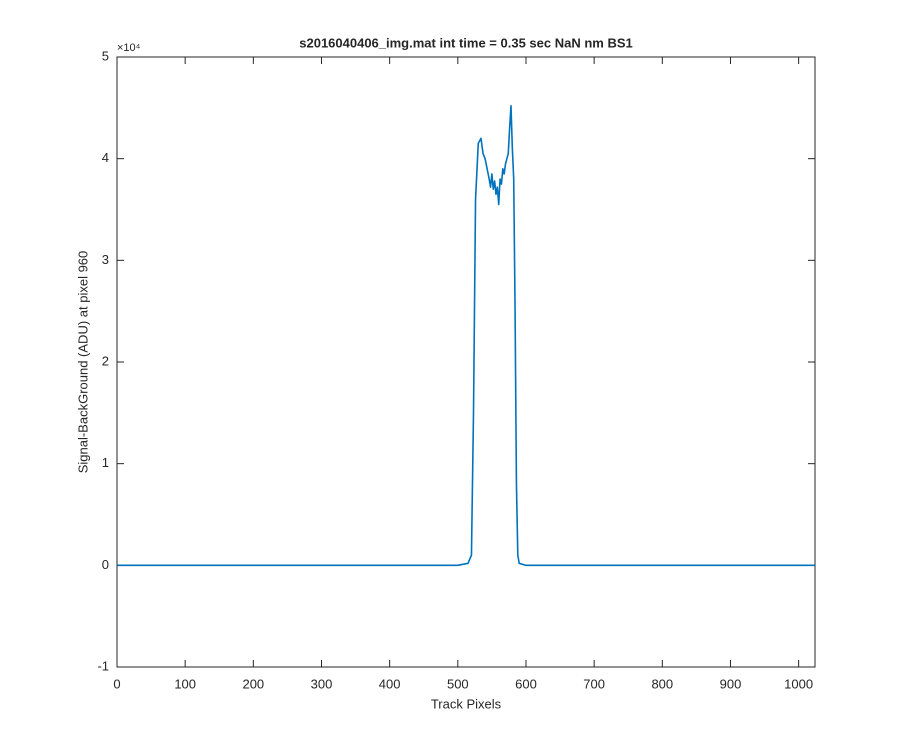  Describe the element at coordinates (116, 683) in the screenshot. I see `x-tick-label: 0` at that location.